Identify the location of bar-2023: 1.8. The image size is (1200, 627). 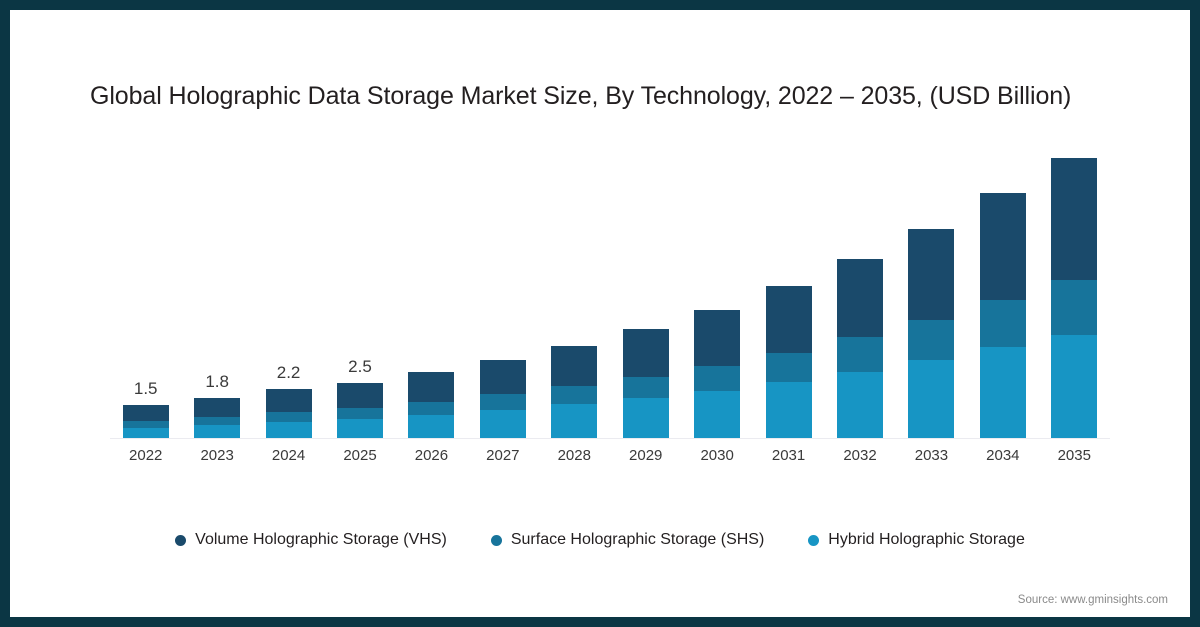
(217, 405).